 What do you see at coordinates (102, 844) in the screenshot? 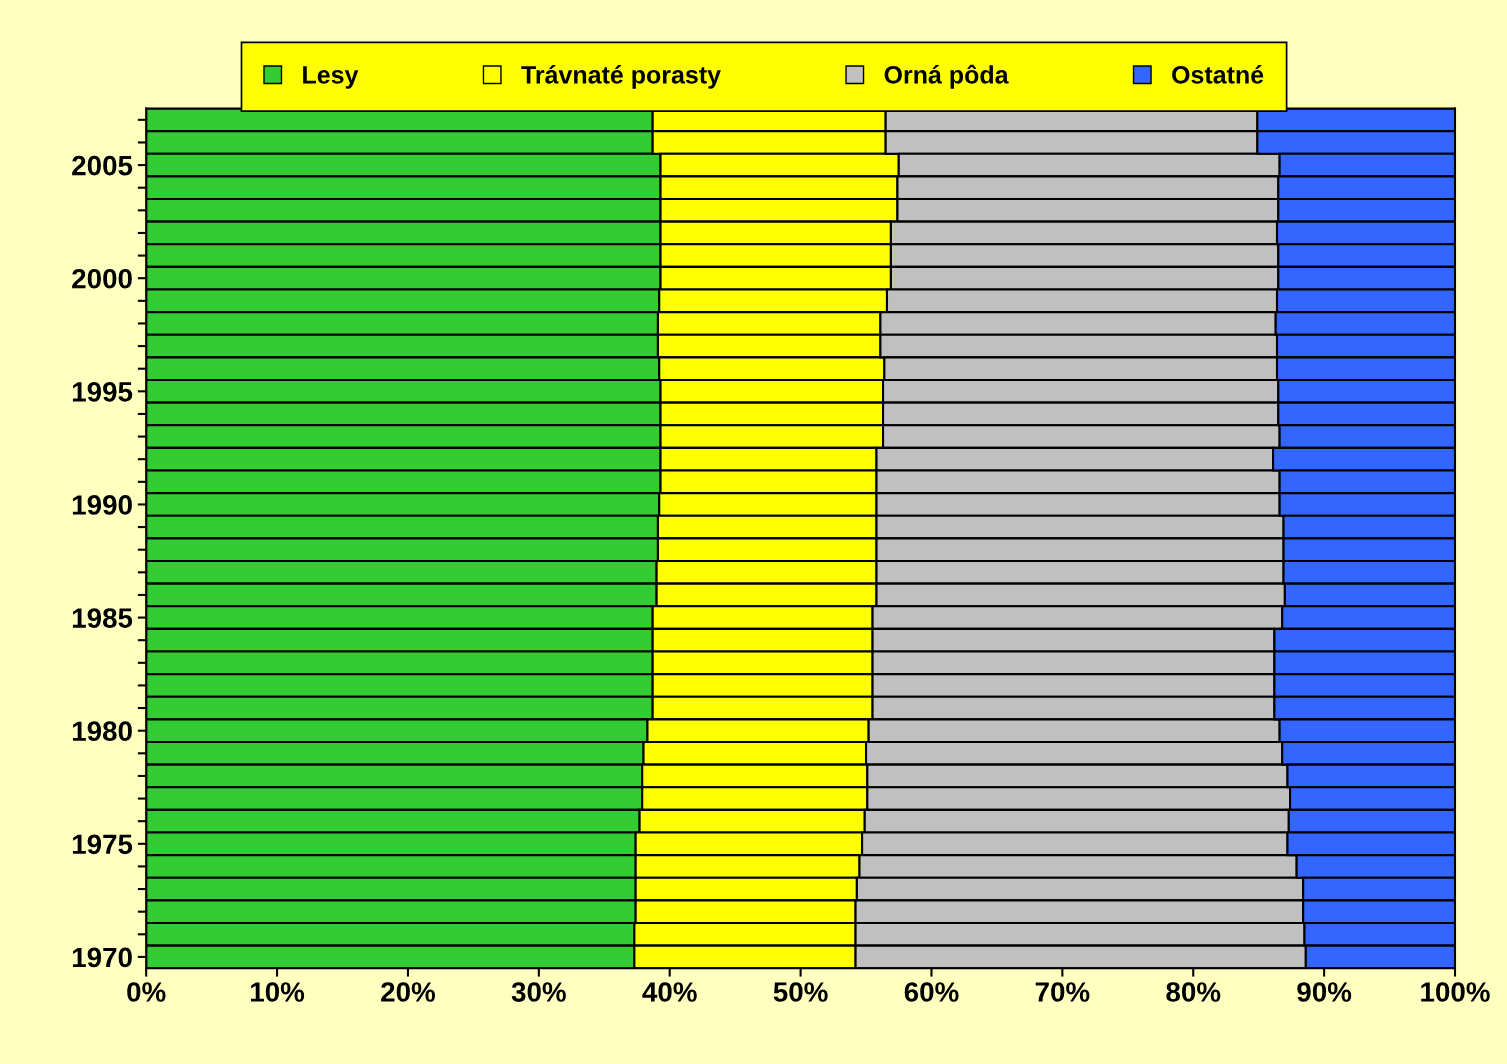
I see `y-tick-label: 1975` at bounding box center [102, 844].